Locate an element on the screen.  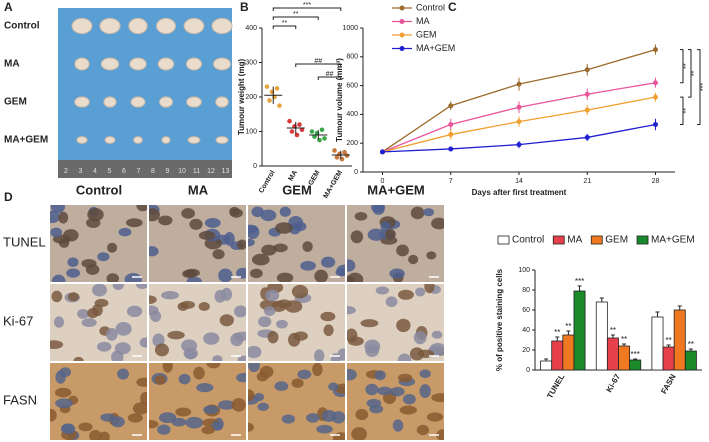
ruler-number: 8 is located at coordinates (153, 171).